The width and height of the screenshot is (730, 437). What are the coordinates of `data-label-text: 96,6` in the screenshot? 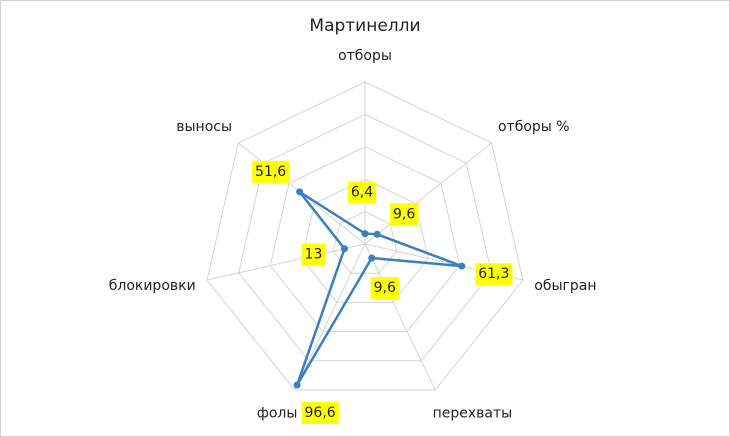 It's located at (320, 413).